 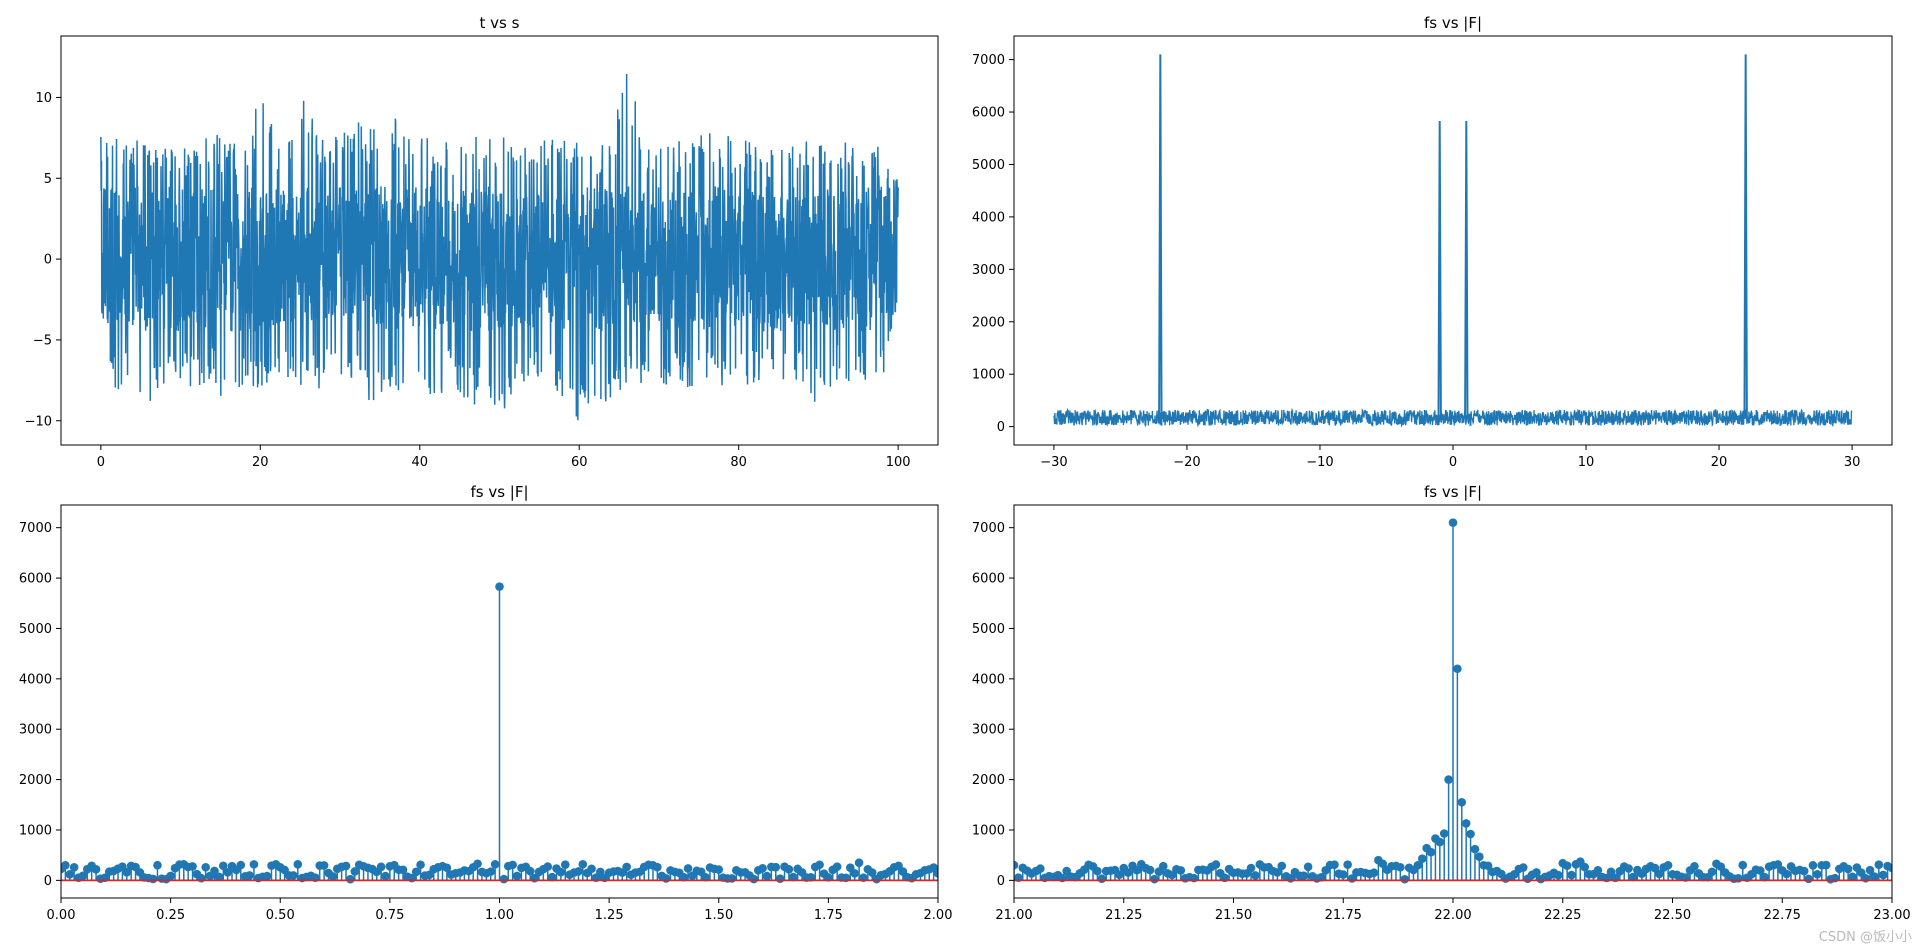 What do you see at coordinates (1186, 462) in the screenshot?
I see `x-tick-label: −20` at bounding box center [1186, 462].